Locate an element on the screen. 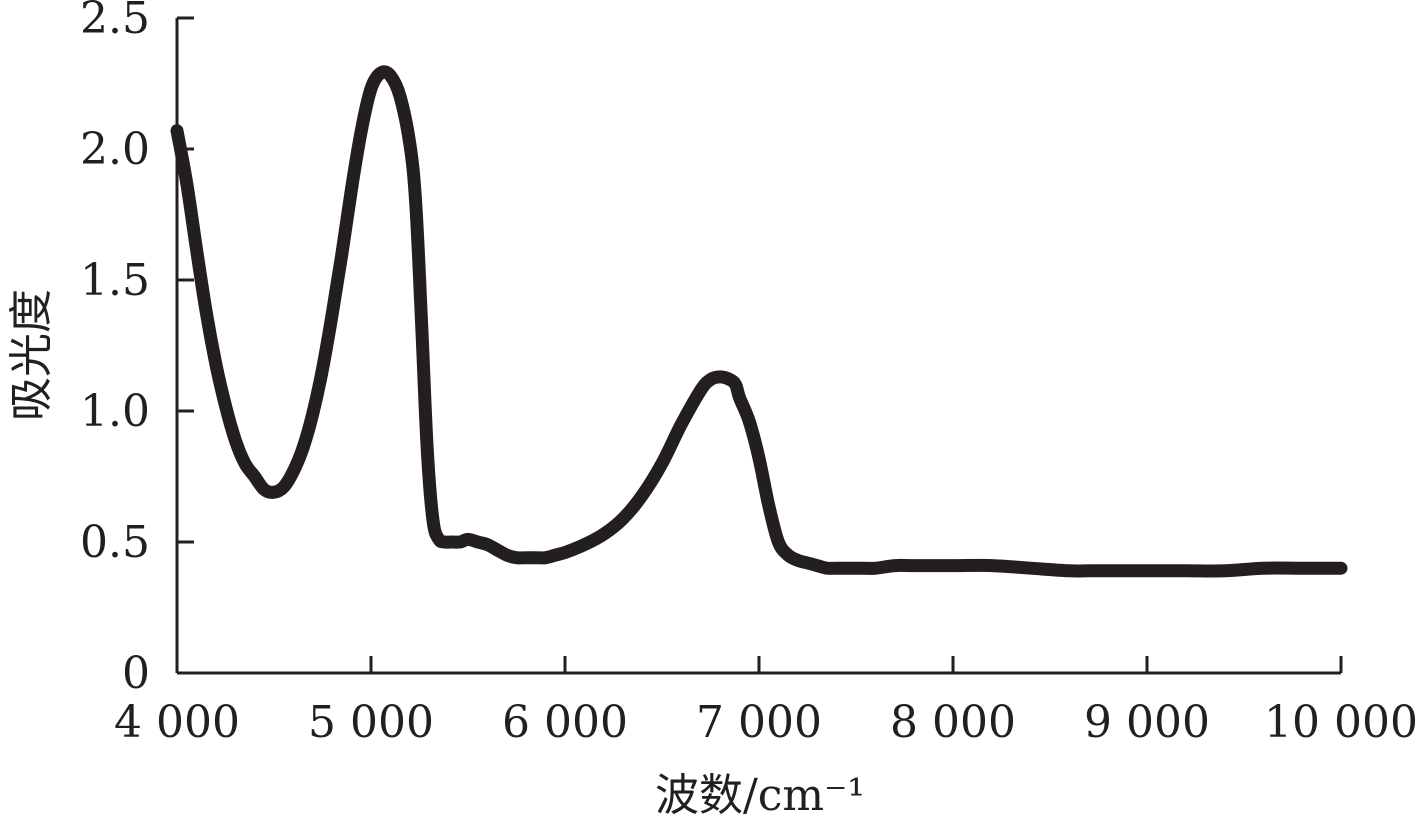  x-tick-label: 9 000 is located at coordinates (1147, 722).